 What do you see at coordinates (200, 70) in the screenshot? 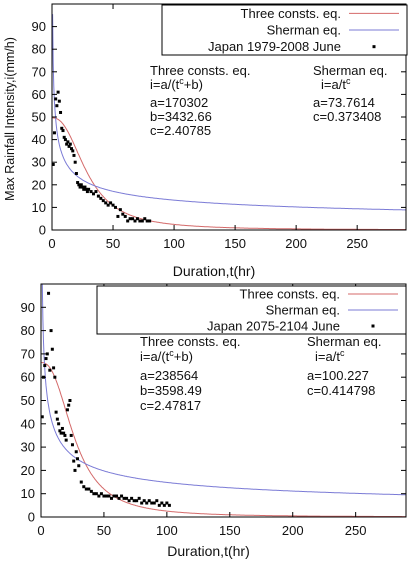
I see `three-consts-title: Three consts. eq.` at bounding box center [200, 70].